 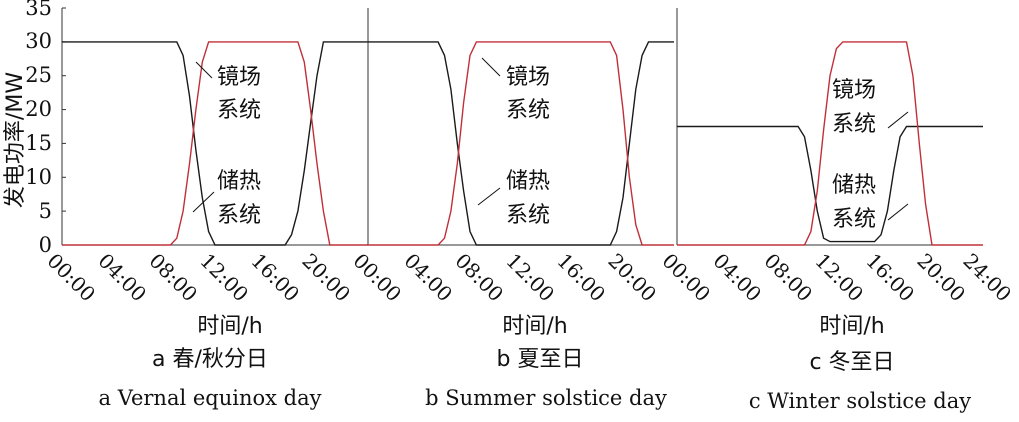 I want to click on panel-a-x-axis-label: 时间/h, so click(x=229, y=326).